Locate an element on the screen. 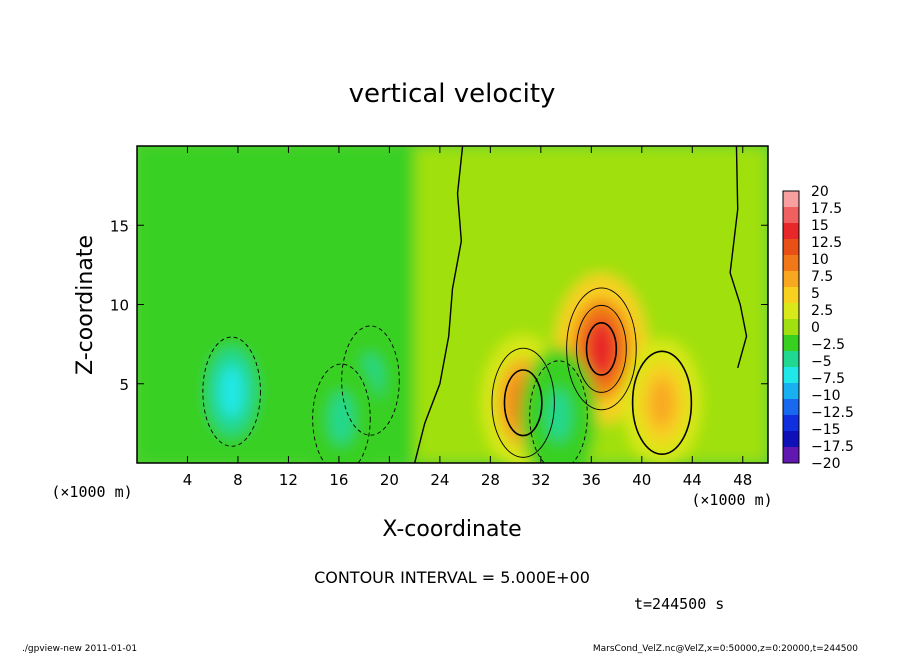 Image resolution: width=904 pixels, height=654 pixels. colorbar-label: 0 is located at coordinates (815, 328).